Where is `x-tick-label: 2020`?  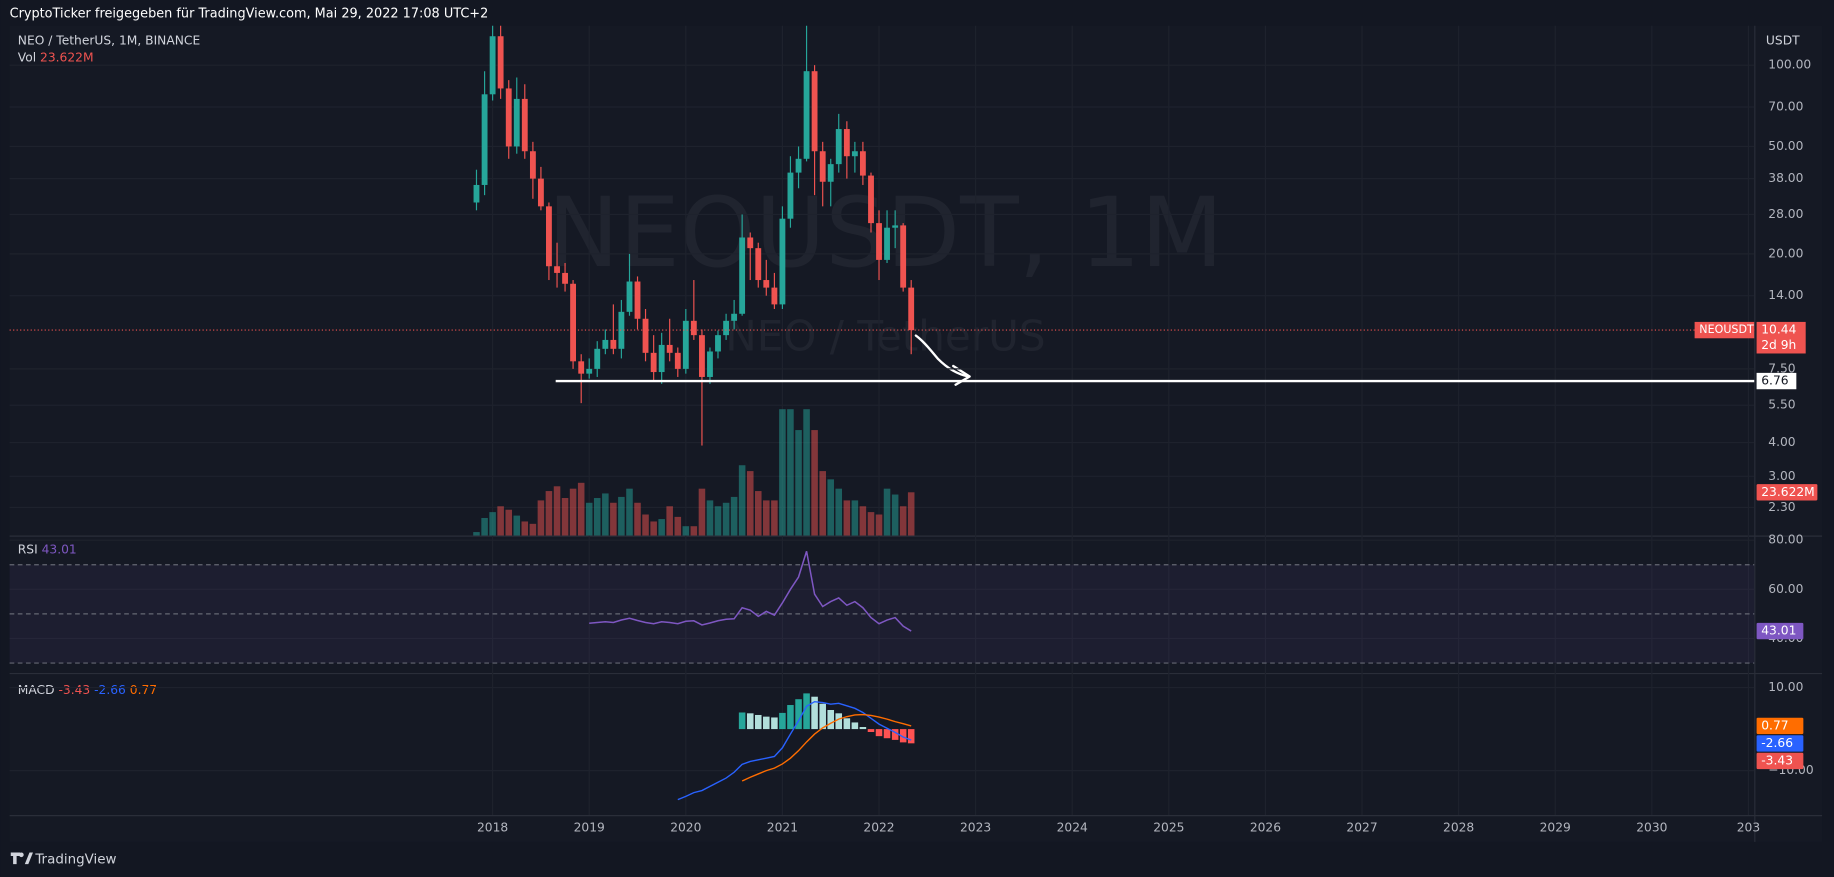 x-tick-label: 2020 is located at coordinates (685, 827).